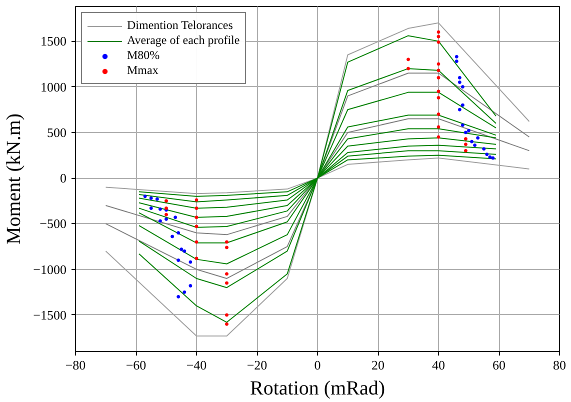 This screenshot has width=571, height=402. Describe the element at coordinates (196, 365) in the screenshot. I see `x-tick-label: −40` at that location.